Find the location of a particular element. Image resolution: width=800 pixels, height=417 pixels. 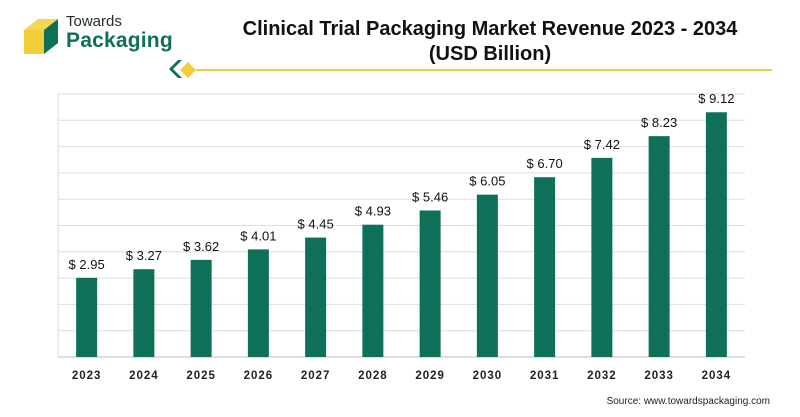

chart-title-line-2: (USD Billion) is located at coordinates (490, 54).